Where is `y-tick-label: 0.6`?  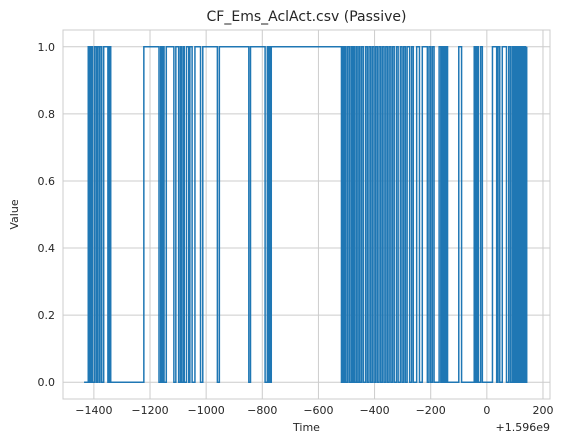
y-tick-label: 0.6 is located at coordinates (47, 181).